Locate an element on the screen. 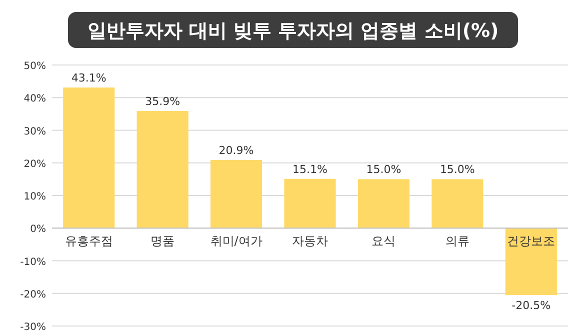 The width and height of the screenshot is (570, 332). y-tick-label: -10% is located at coordinates (33, 262).